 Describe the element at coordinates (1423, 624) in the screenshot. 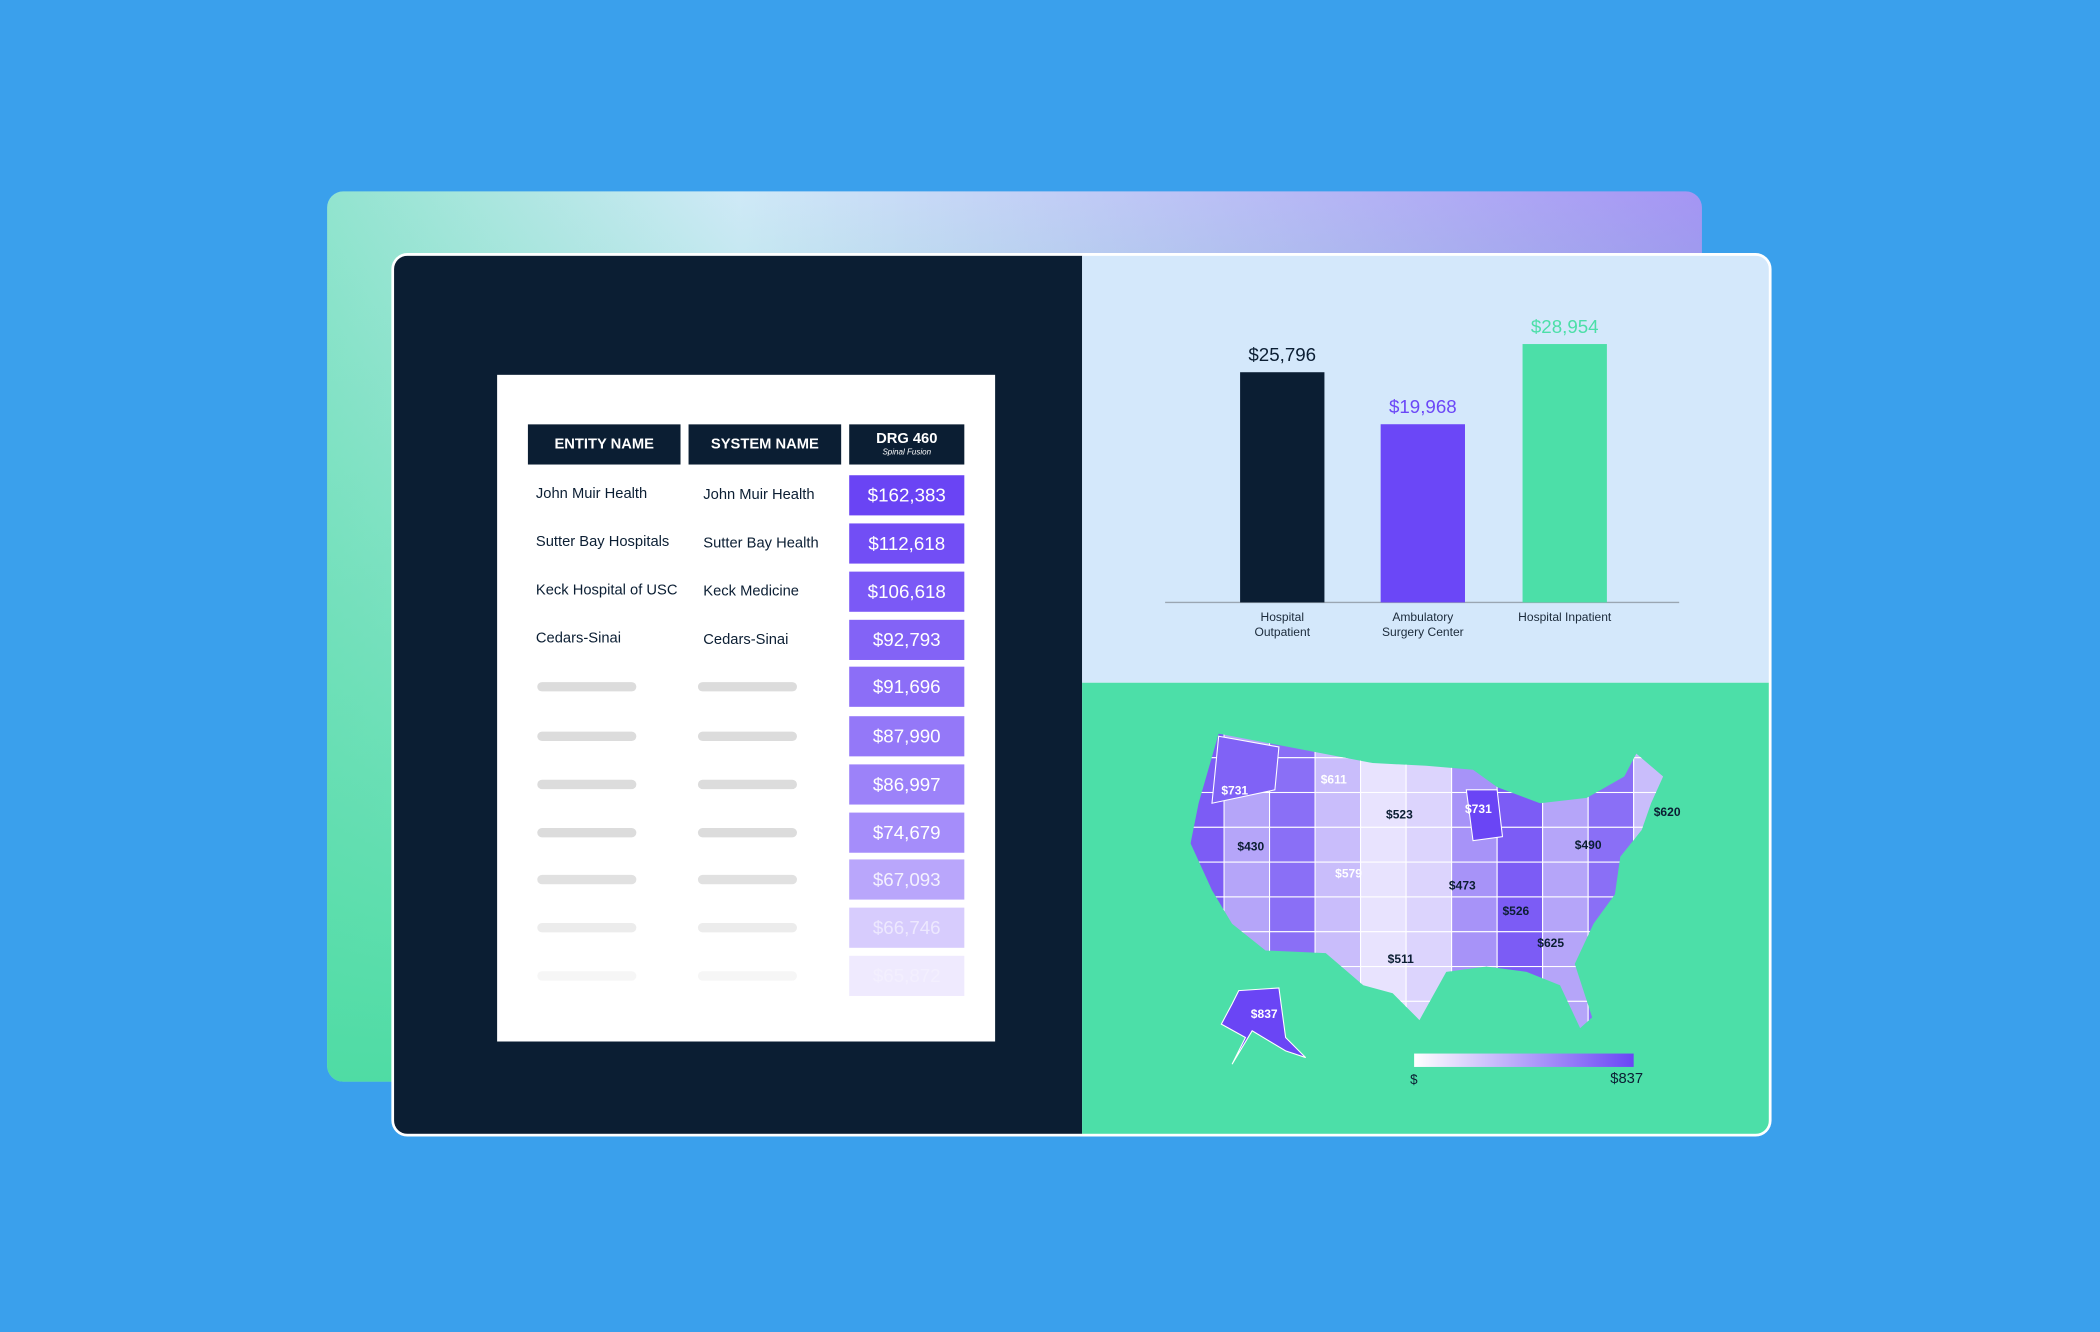

I see `category-label-box: Ambulatory Surgery Center` at that location.